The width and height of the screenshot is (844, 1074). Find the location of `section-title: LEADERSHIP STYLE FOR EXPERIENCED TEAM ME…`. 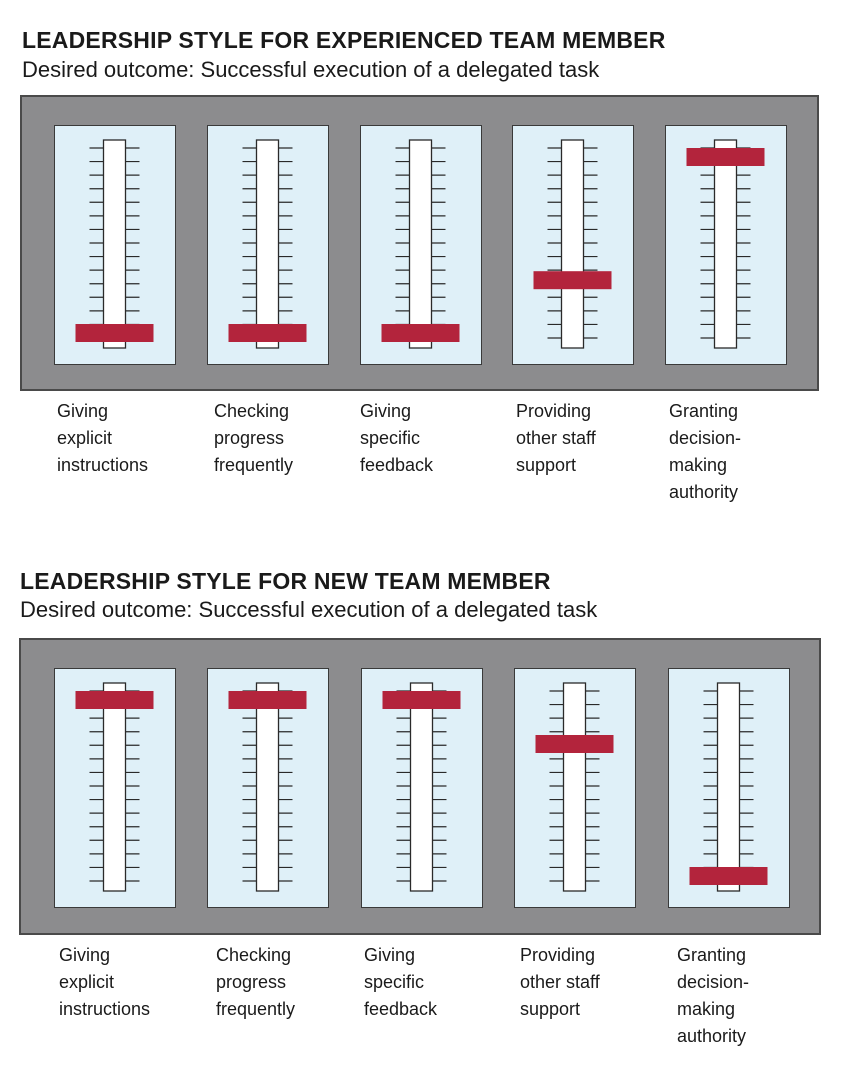

section-title: LEADERSHIP STYLE FOR EXPERIENCED TEAM ME… is located at coordinates (344, 40).